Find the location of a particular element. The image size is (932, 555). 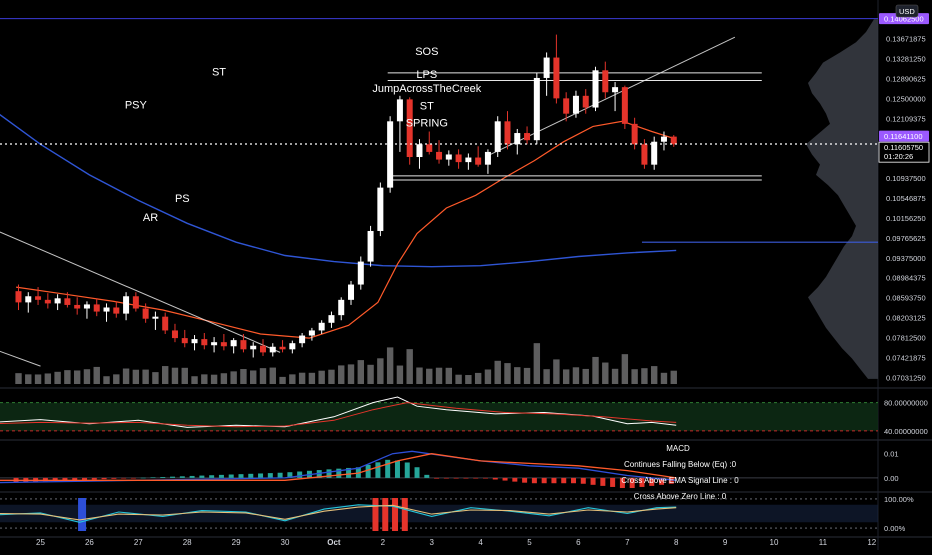

currency-badge is located at coordinates (907, 11).